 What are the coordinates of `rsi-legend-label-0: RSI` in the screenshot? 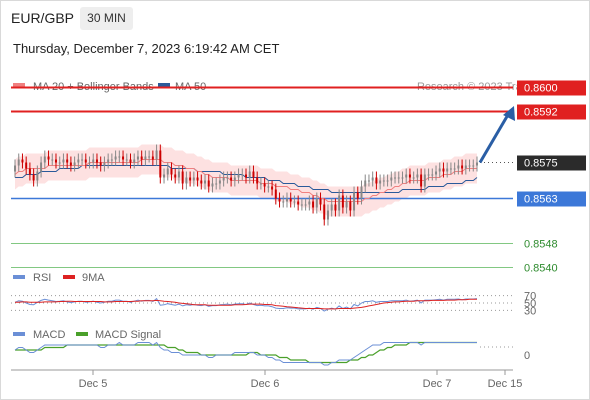 It's located at (42, 278).